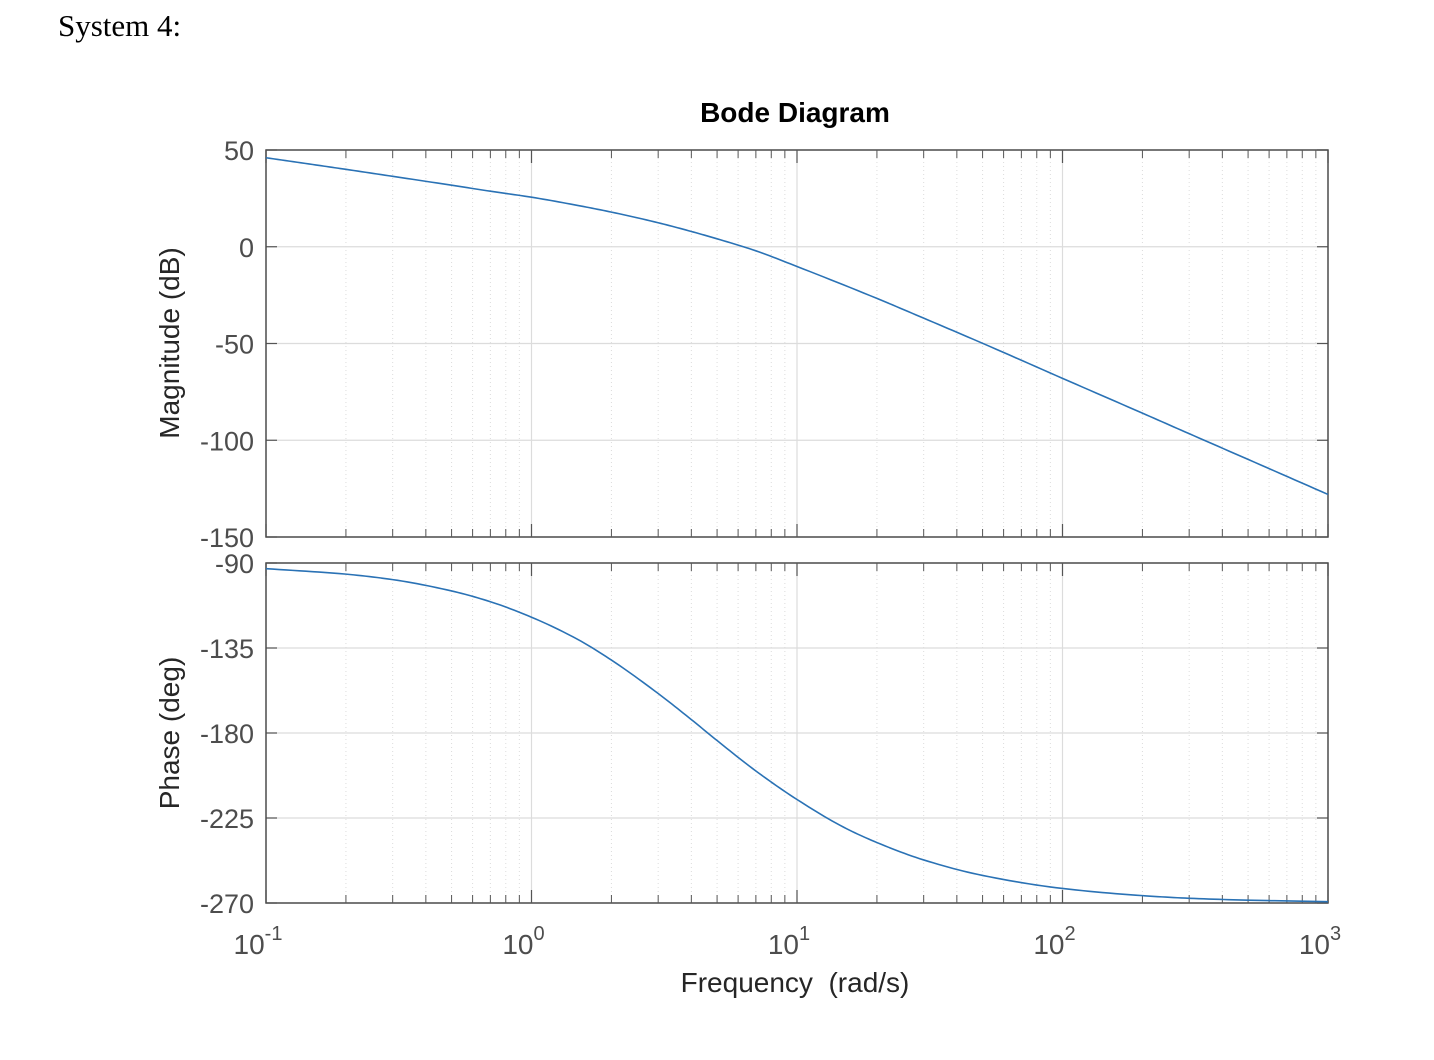 The height and width of the screenshot is (1060, 1434). Describe the element at coordinates (227, 904) in the screenshot. I see `phase-y-tick-label: -270` at that location.